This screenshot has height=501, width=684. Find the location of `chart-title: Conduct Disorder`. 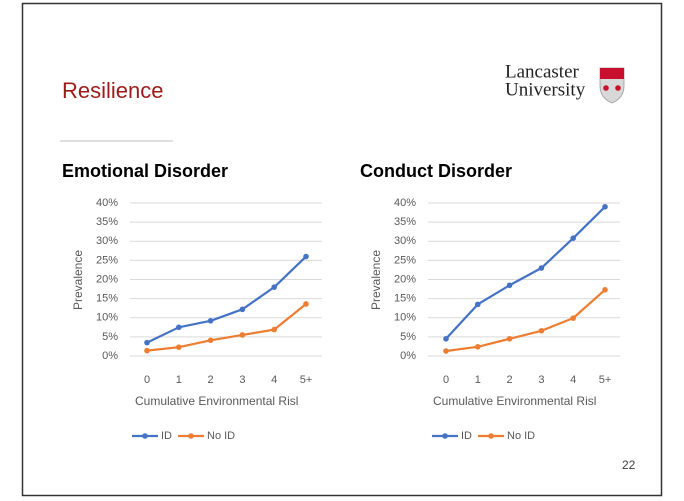

chart-title: Conduct Disorder is located at coordinates (436, 171).